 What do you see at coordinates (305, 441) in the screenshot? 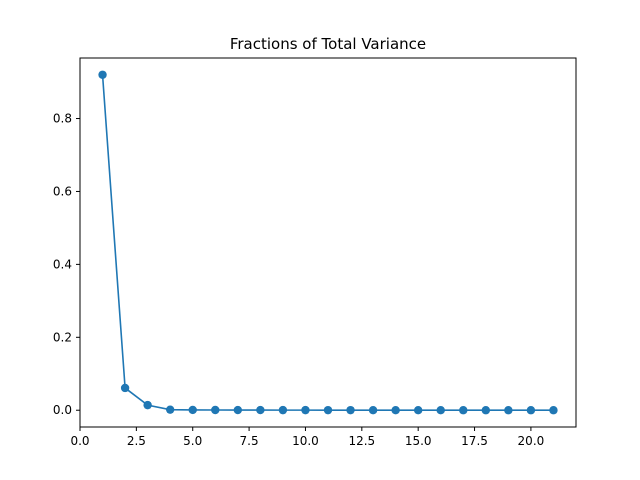
I see `x-tick-label: 10.0` at bounding box center [305, 441].